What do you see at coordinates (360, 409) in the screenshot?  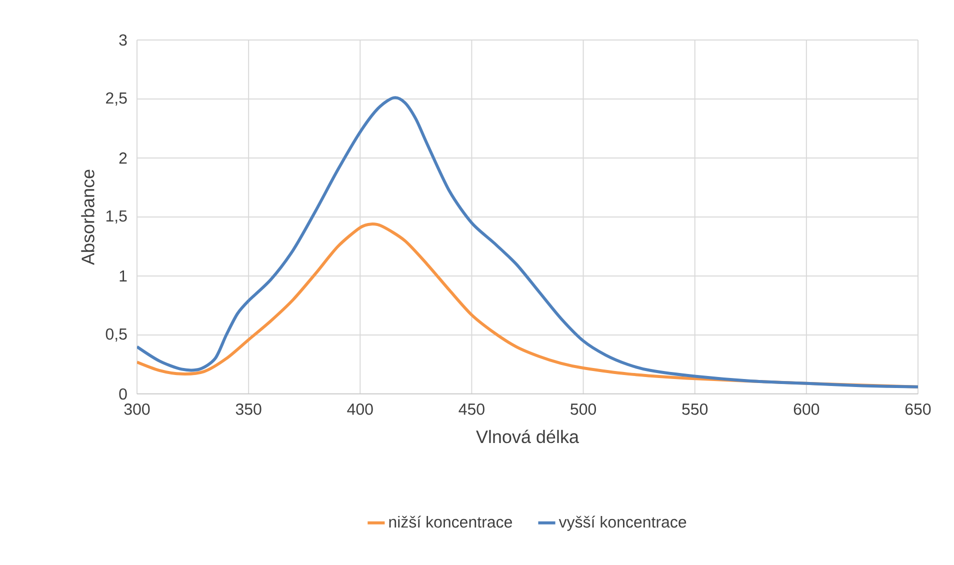 I see `x-tick-label: 400` at bounding box center [360, 409].